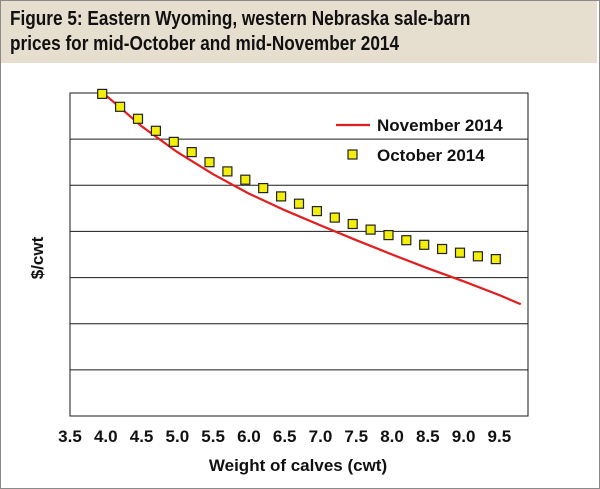 This screenshot has height=489, width=600. I want to click on x-tick-label: 9.5, so click(500, 436).